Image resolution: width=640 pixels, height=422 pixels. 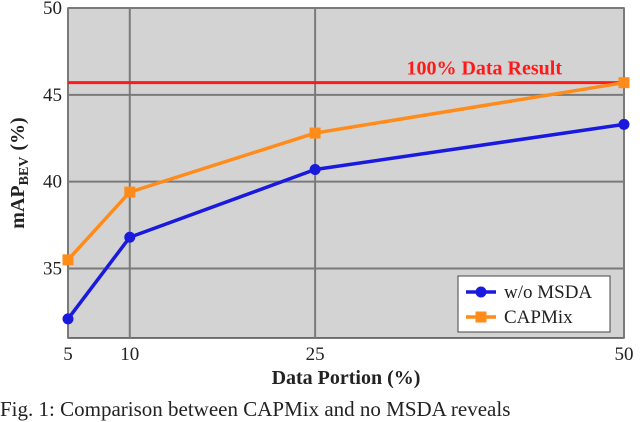 What do you see at coordinates (52, 9) in the screenshot?
I see `y-tick-label: 50` at bounding box center [52, 9].